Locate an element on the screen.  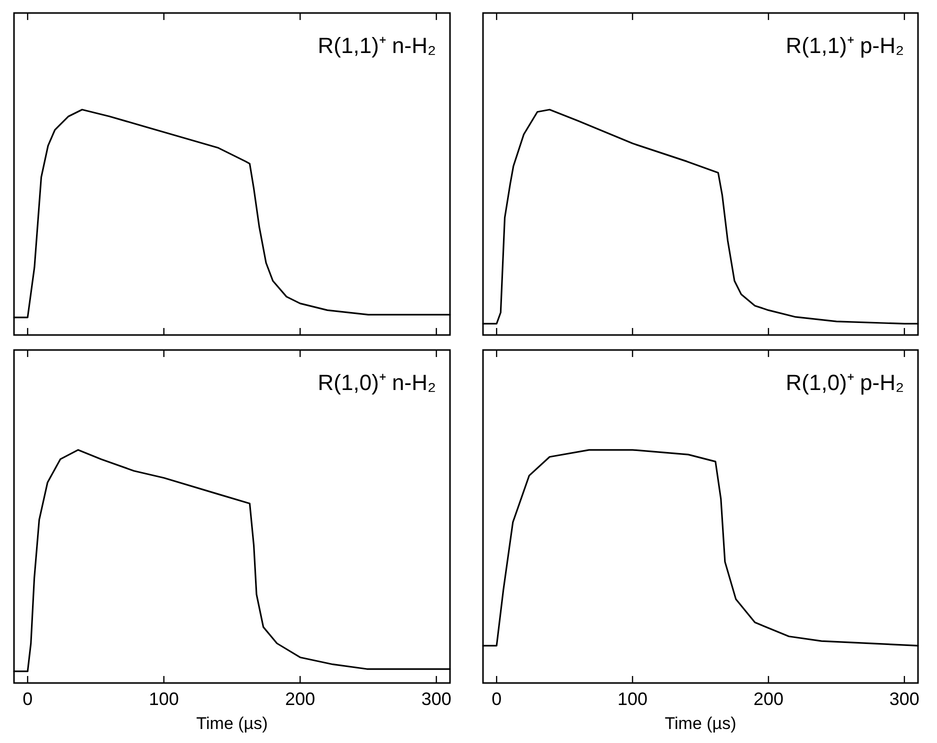
chart-title: R(1,0)⁺ n-H₂ is located at coordinates (377, 382).